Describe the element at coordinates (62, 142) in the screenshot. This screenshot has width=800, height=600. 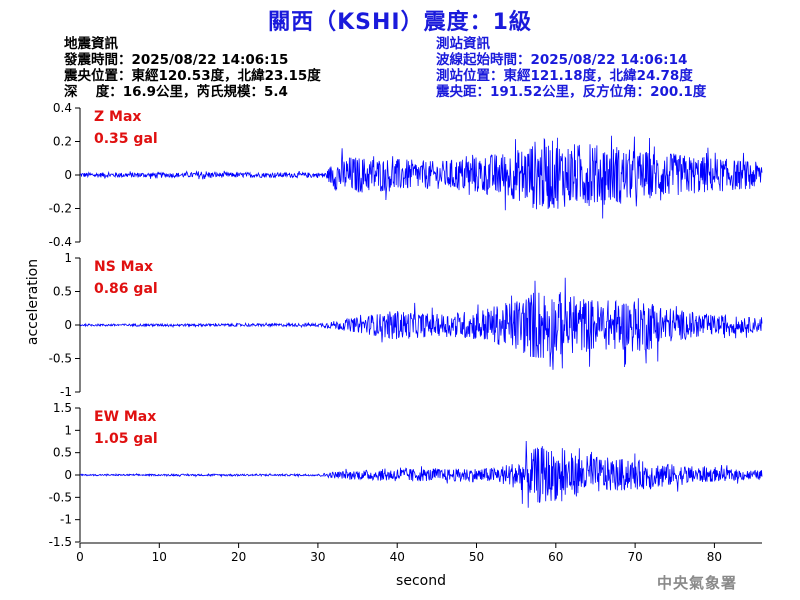
I see `y-tick-label: 0.2` at that location.